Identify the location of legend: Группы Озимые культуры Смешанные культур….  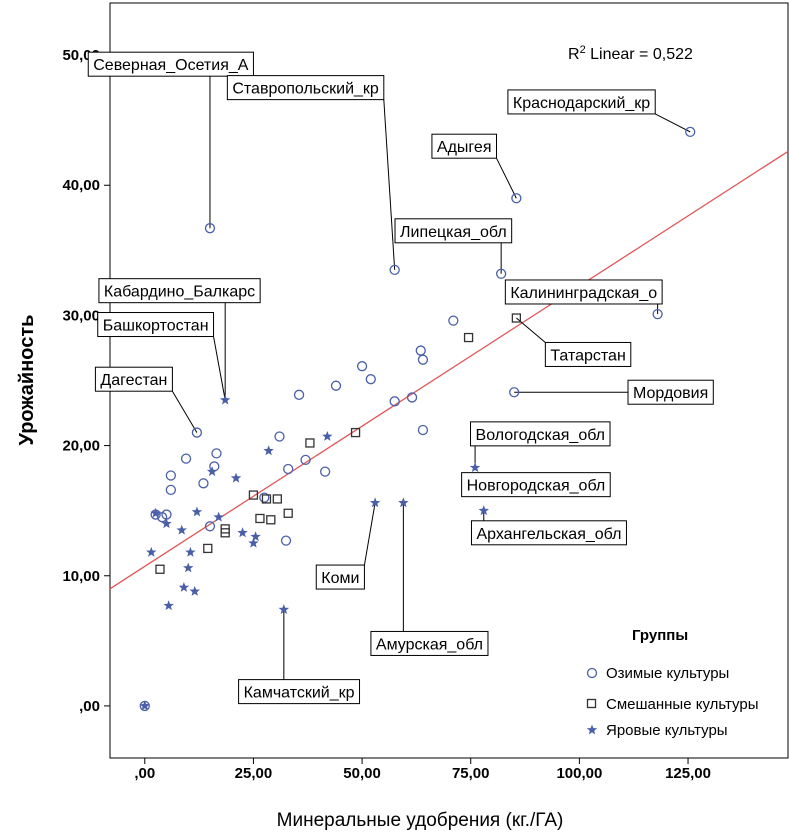
(672, 683).